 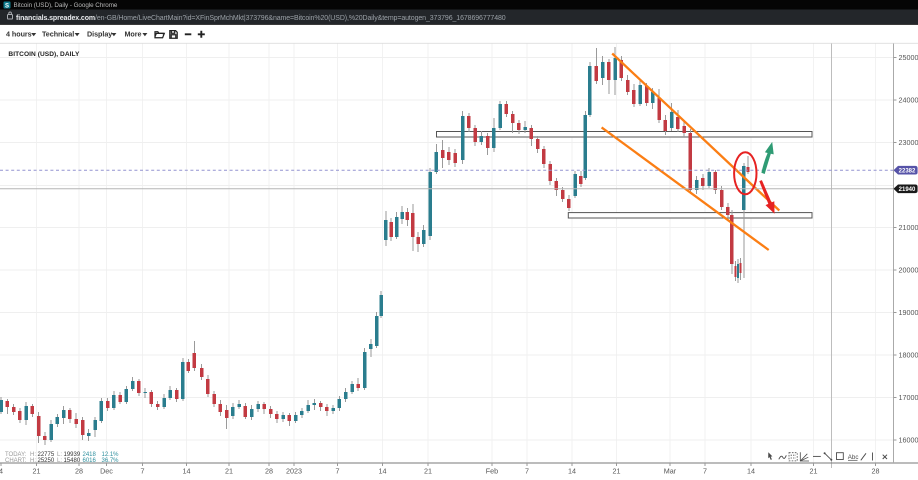 What do you see at coordinates (492, 470) in the screenshot?
I see `svg-text: Feb` at bounding box center [492, 470].